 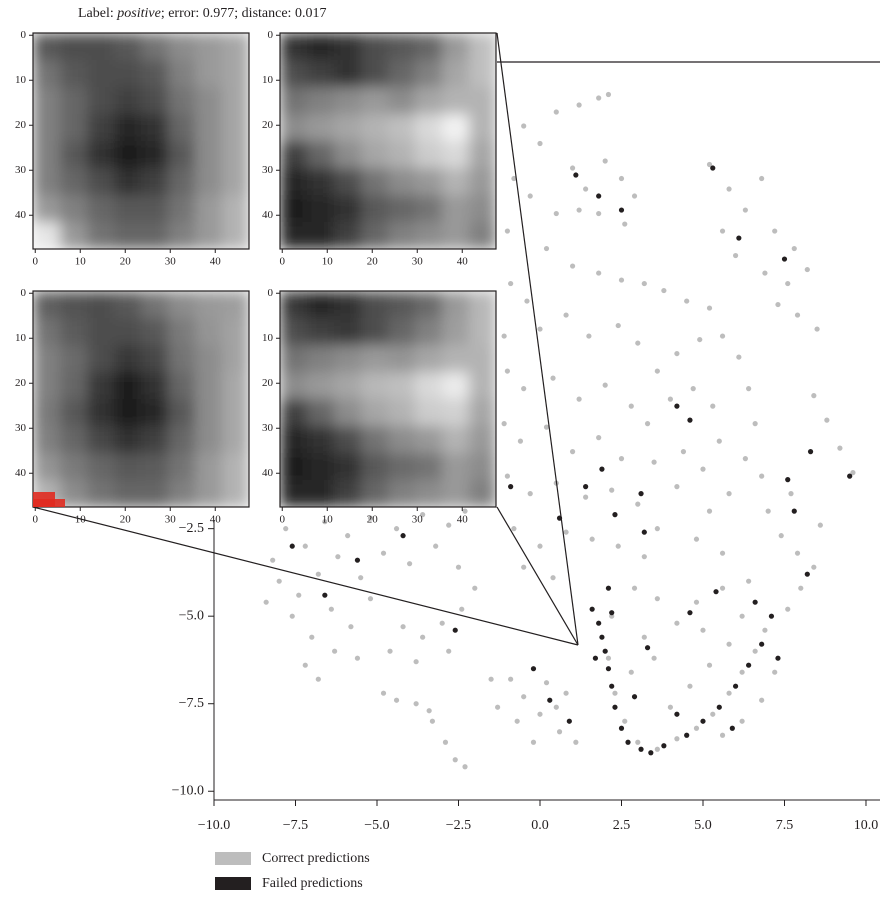 What do you see at coordinates (540, 825) in the screenshot?
I see `x-tick-label: 0.0` at bounding box center [540, 825].